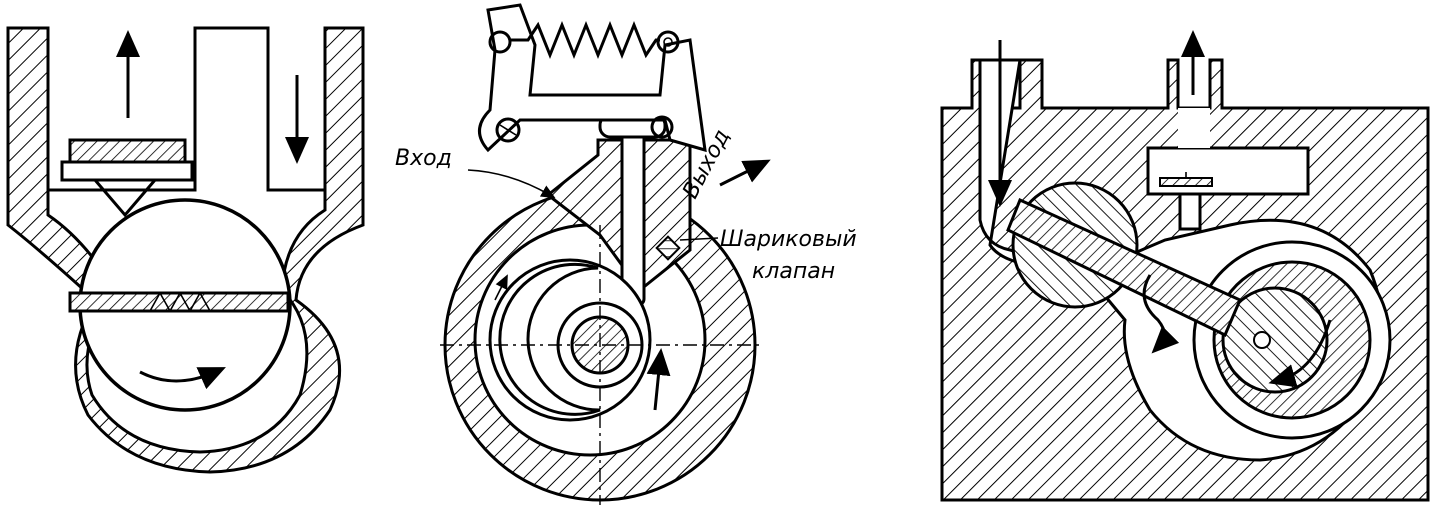 Image resolution: width=1433 pixels, height=505 pixels. I want to click on spring-middle, so click(585, 40).